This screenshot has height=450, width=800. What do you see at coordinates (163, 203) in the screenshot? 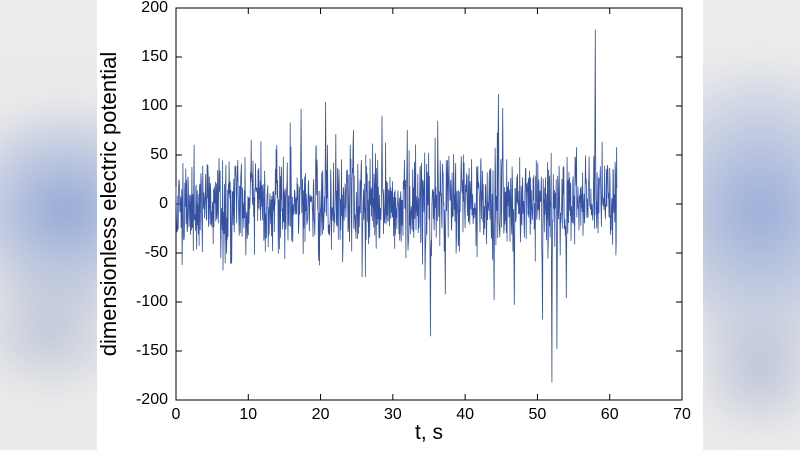
I see `y-tick-label: 0` at bounding box center [163, 203].